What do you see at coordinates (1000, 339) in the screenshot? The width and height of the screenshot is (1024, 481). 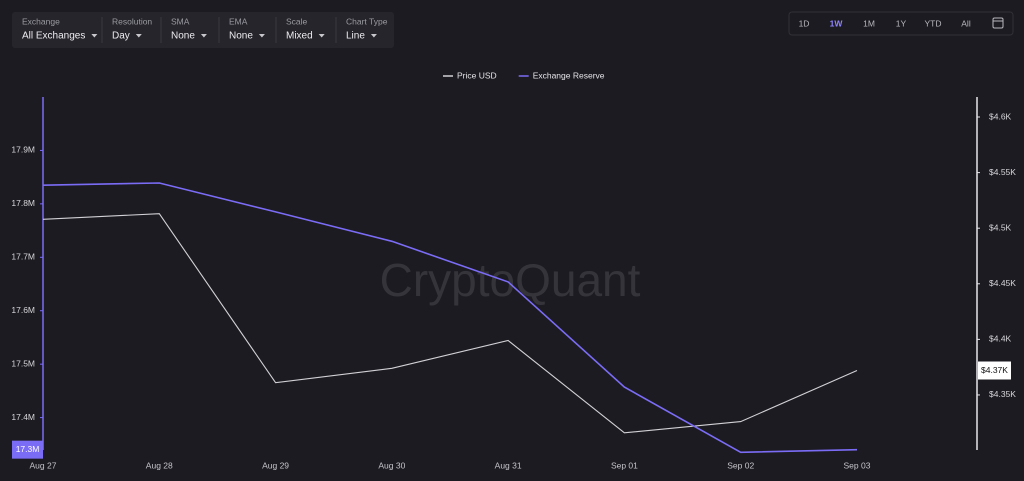 I see `y2-tick-label: $4.4K` at bounding box center [1000, 339].